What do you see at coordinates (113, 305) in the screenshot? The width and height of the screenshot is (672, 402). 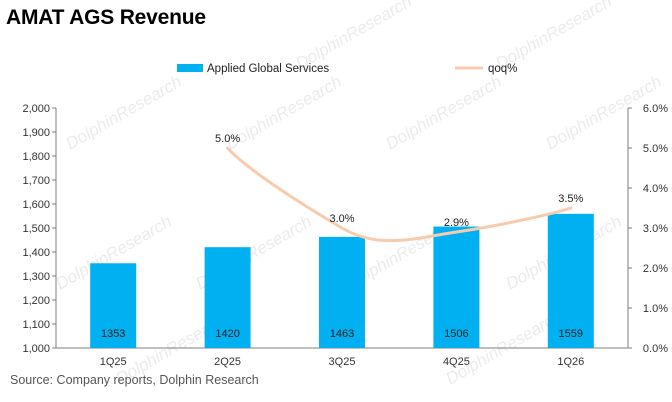 I see `bar-1Q25` at bounding box center [113, 305].